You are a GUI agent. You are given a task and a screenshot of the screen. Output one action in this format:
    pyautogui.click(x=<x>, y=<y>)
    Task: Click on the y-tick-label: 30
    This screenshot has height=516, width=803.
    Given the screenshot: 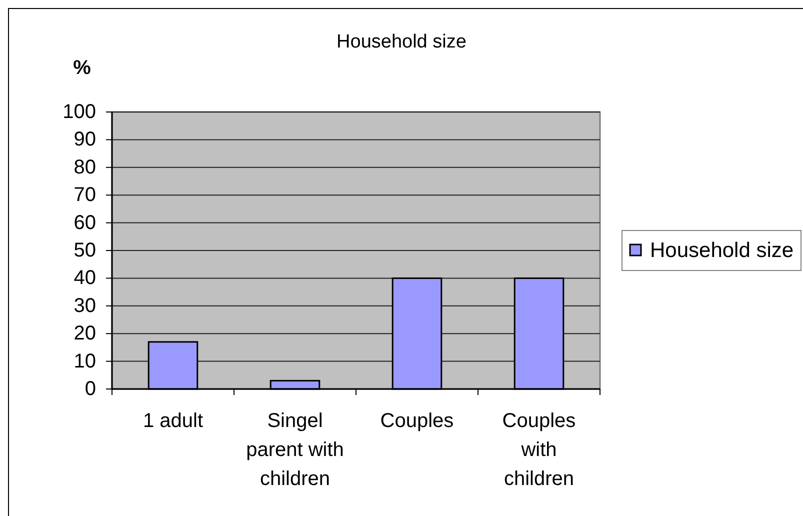 What is the action you would take?
    pyautogui.click(x=85, y=305)
    